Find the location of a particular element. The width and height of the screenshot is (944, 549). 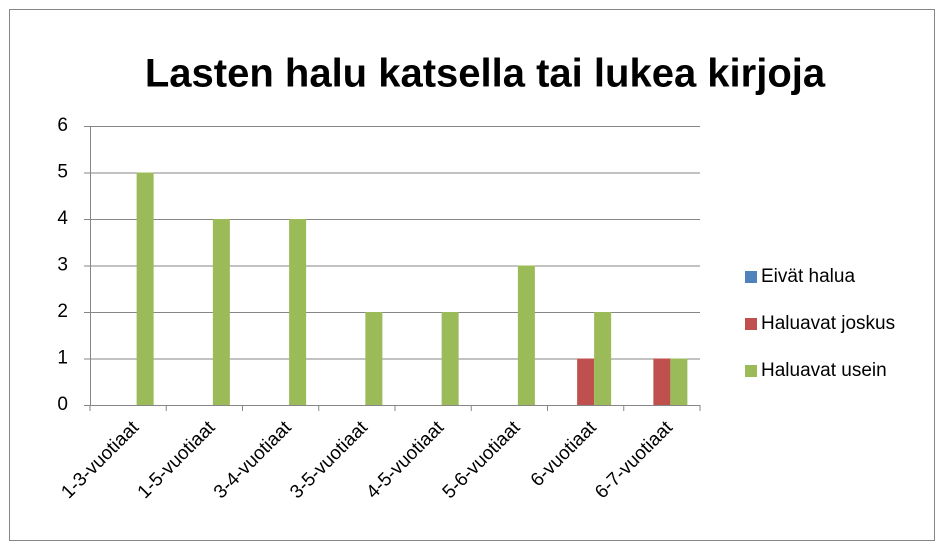

legend-label: Haluavat joskus is located at coordinates (828, 323).